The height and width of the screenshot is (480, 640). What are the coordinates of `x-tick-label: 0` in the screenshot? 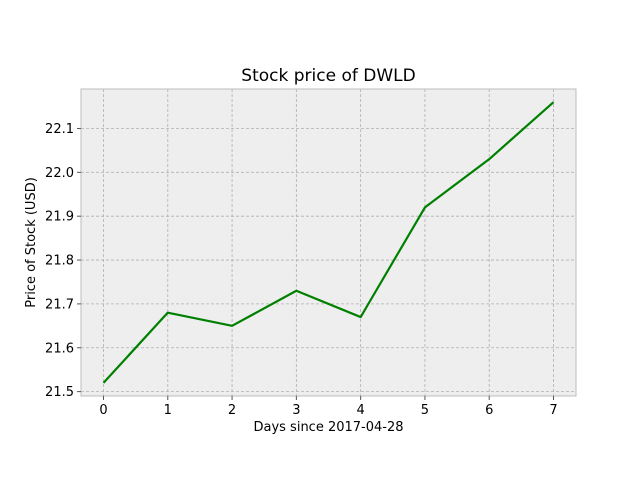 It's located at (103, 410).